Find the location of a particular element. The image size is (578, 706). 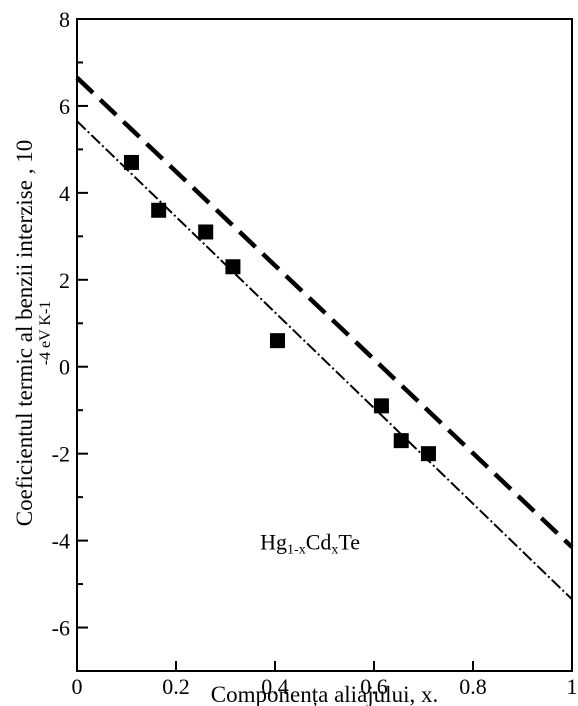

y-tick-label: 6 is located at coordinates (64, 106).